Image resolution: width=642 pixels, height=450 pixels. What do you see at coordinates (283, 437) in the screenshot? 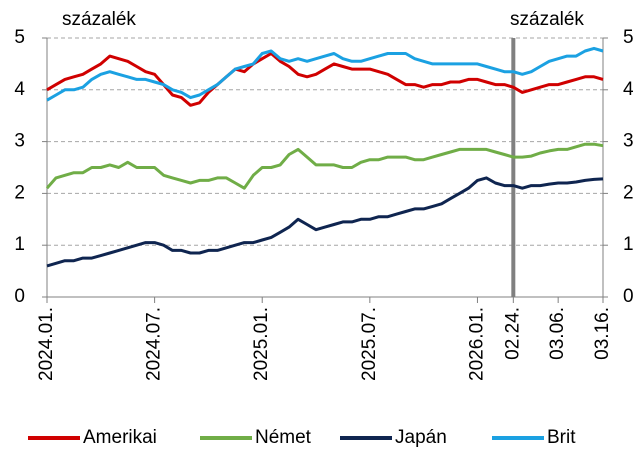
I see `legend-label: Német` at bounding box center [283, 437].